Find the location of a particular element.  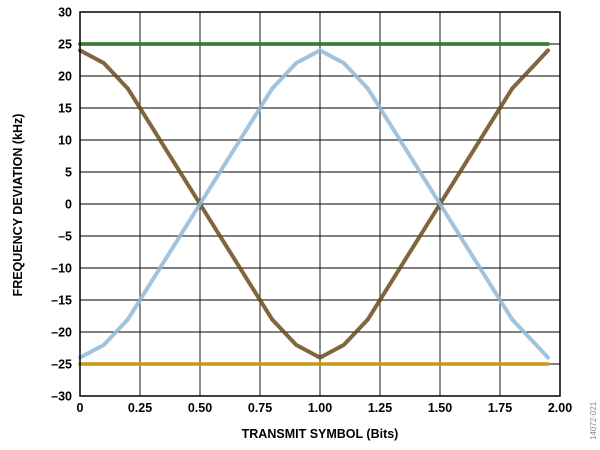

y-axis-title: FREQUENCY DEVIATION (kHz) is located at coordinates (18, 205).